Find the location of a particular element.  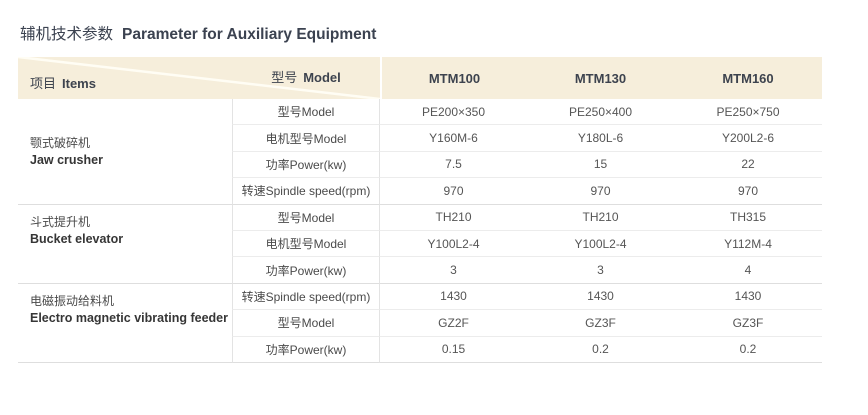

cell-value: PE250×400 is located at coordinates (600, 112).